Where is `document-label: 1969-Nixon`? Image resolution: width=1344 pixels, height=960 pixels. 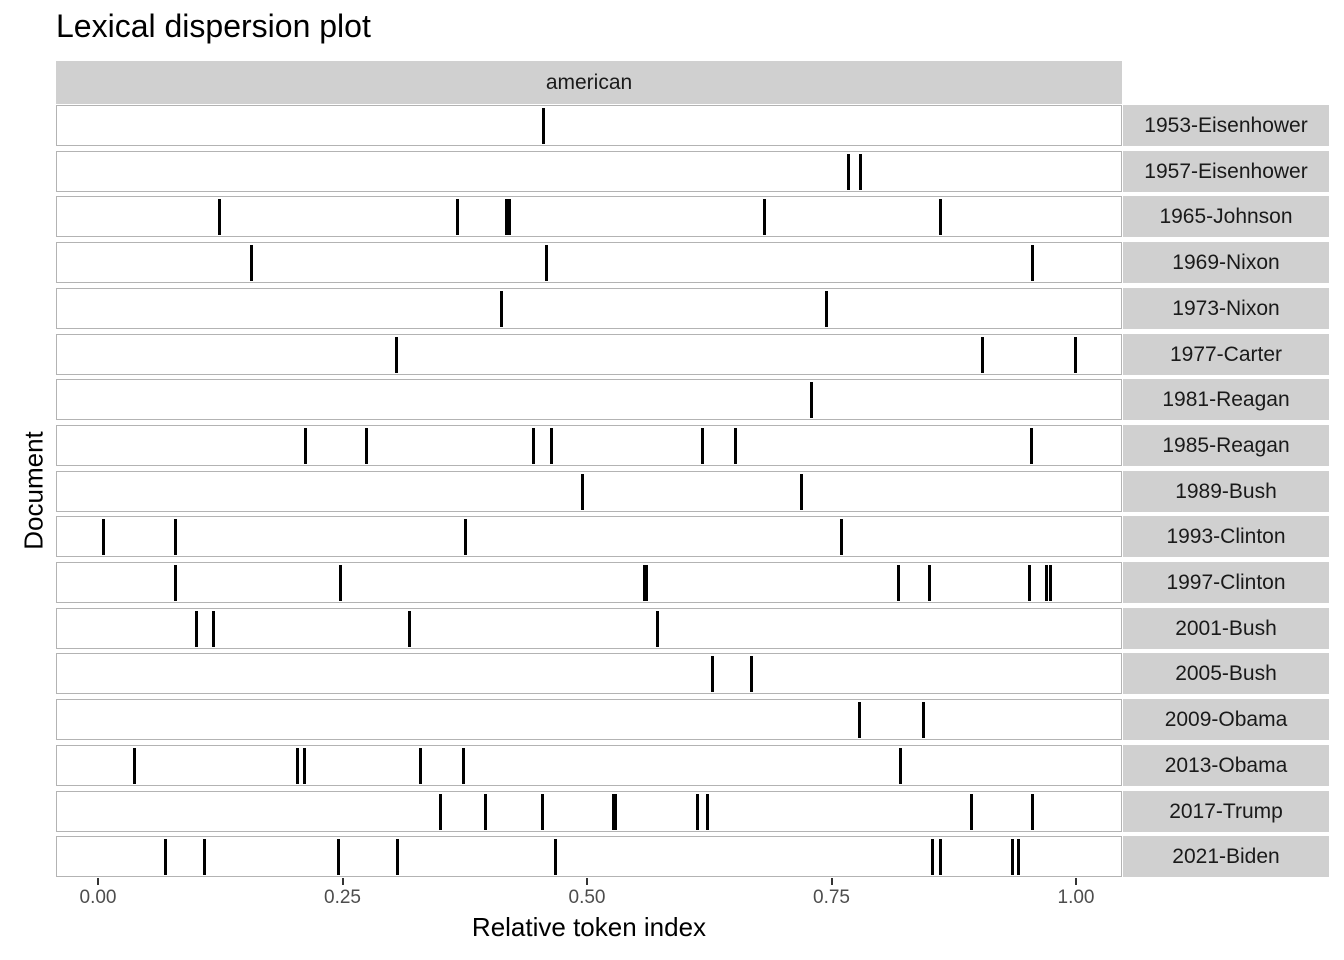 document-label: 1969-Nixon is located at coordinates (1226, 263).